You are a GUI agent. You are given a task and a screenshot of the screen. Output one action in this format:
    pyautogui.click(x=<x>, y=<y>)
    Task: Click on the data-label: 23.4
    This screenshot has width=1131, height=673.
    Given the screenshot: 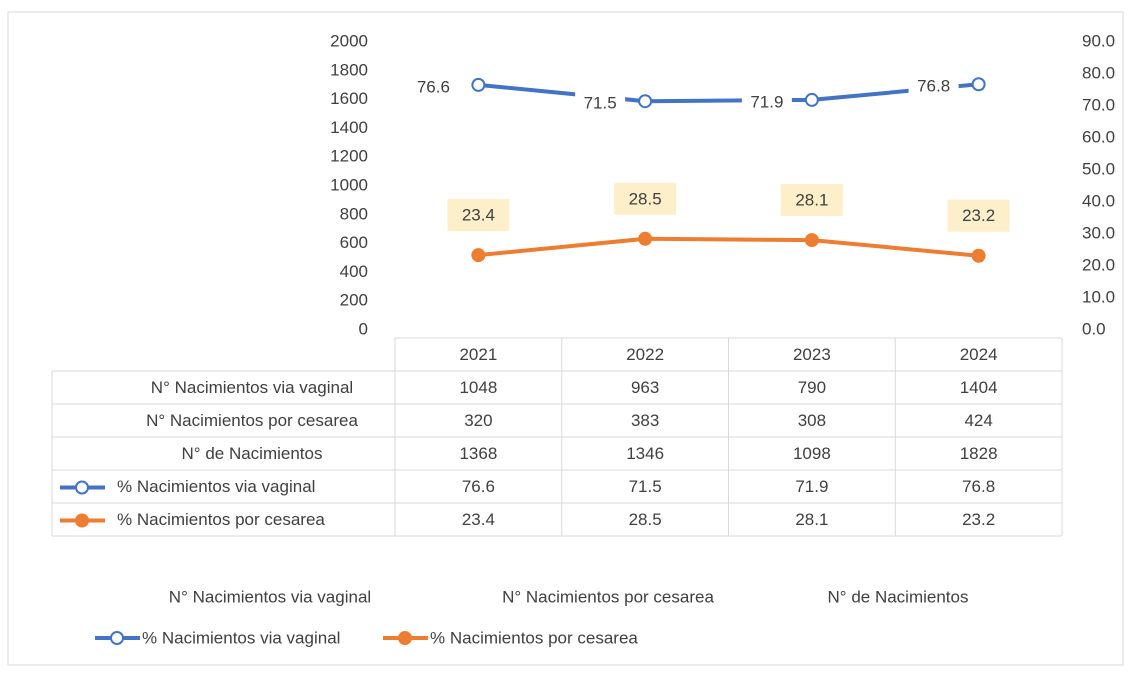 What is the action you would take?
    pyautogui.click(x=478, y=215)
    